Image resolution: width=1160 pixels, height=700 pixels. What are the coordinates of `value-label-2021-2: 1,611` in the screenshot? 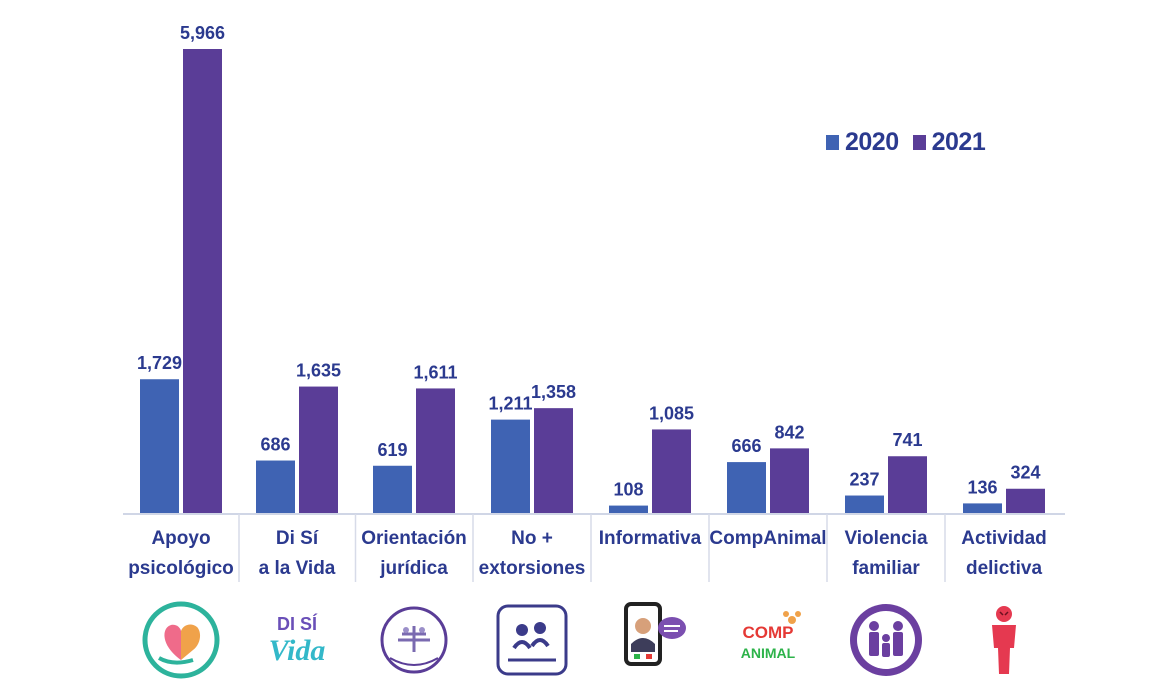 It's located at (435, 372).